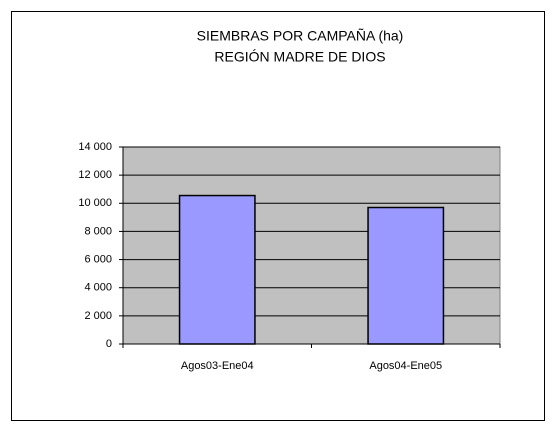 This screenshot has height=432, width=556. I want to click on chart-title: SIEMBRAS POR CAMPAÑA (ha), so click(300, 36).